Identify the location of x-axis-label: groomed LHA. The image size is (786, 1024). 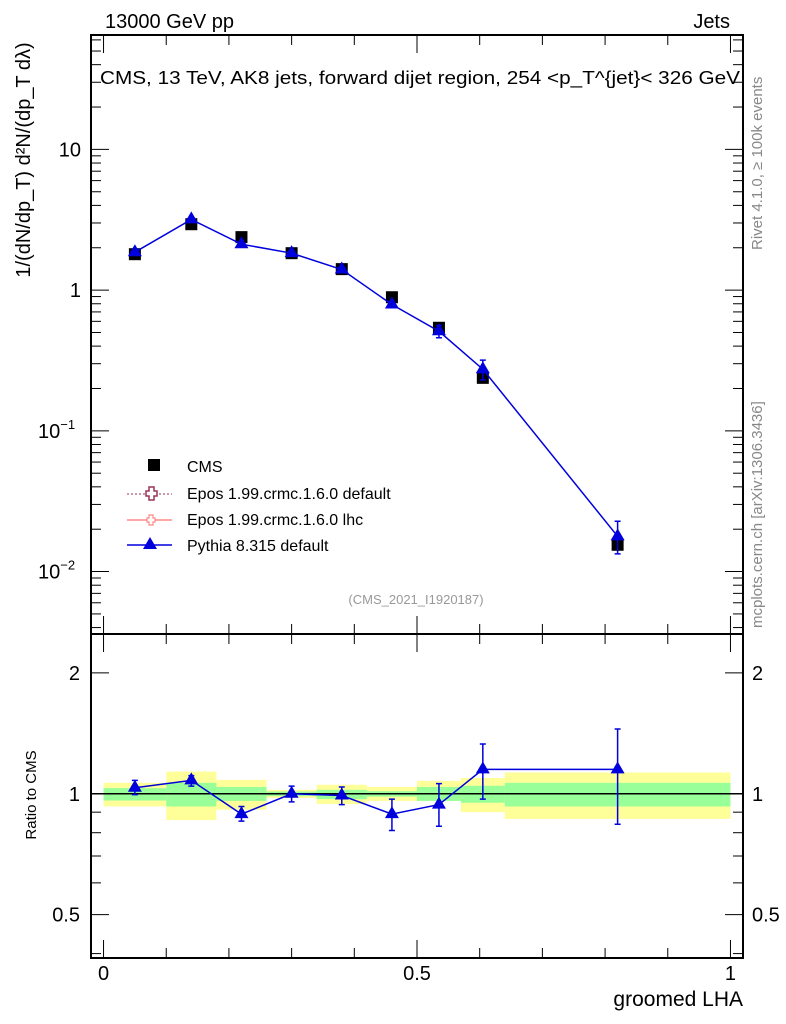
(678, 999).